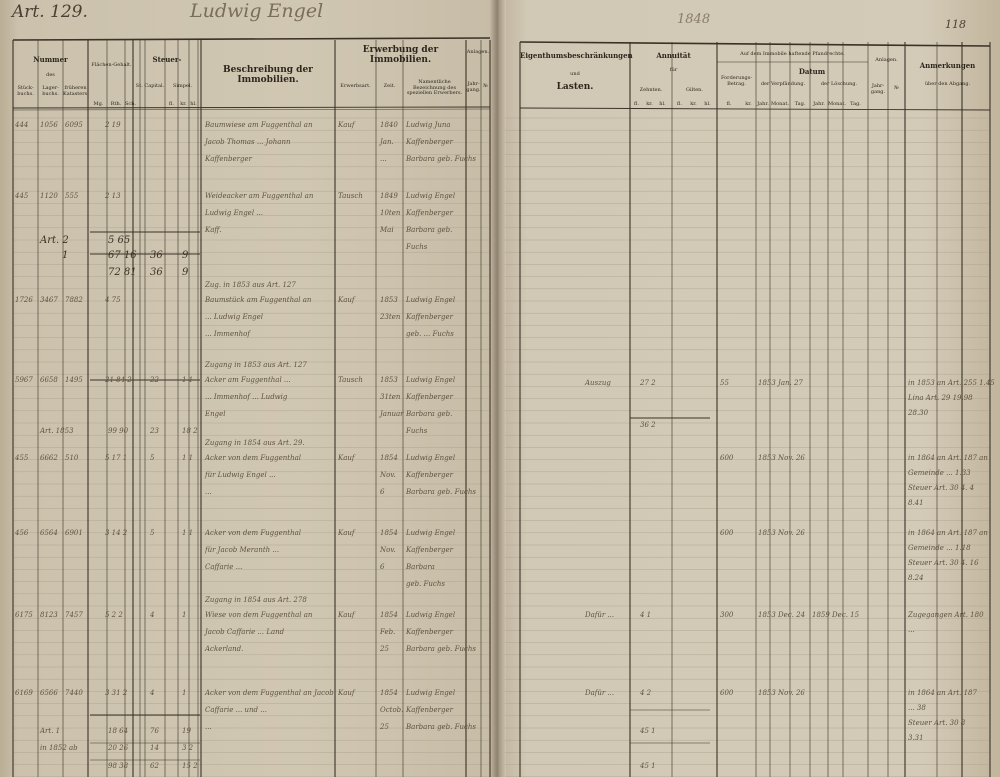 The image size is (1000, 777). Describe the element at coordinates (576, 55) in the screenshot. I see `lasten-title-header: Eigenthumsbeschränkungen` at that location.